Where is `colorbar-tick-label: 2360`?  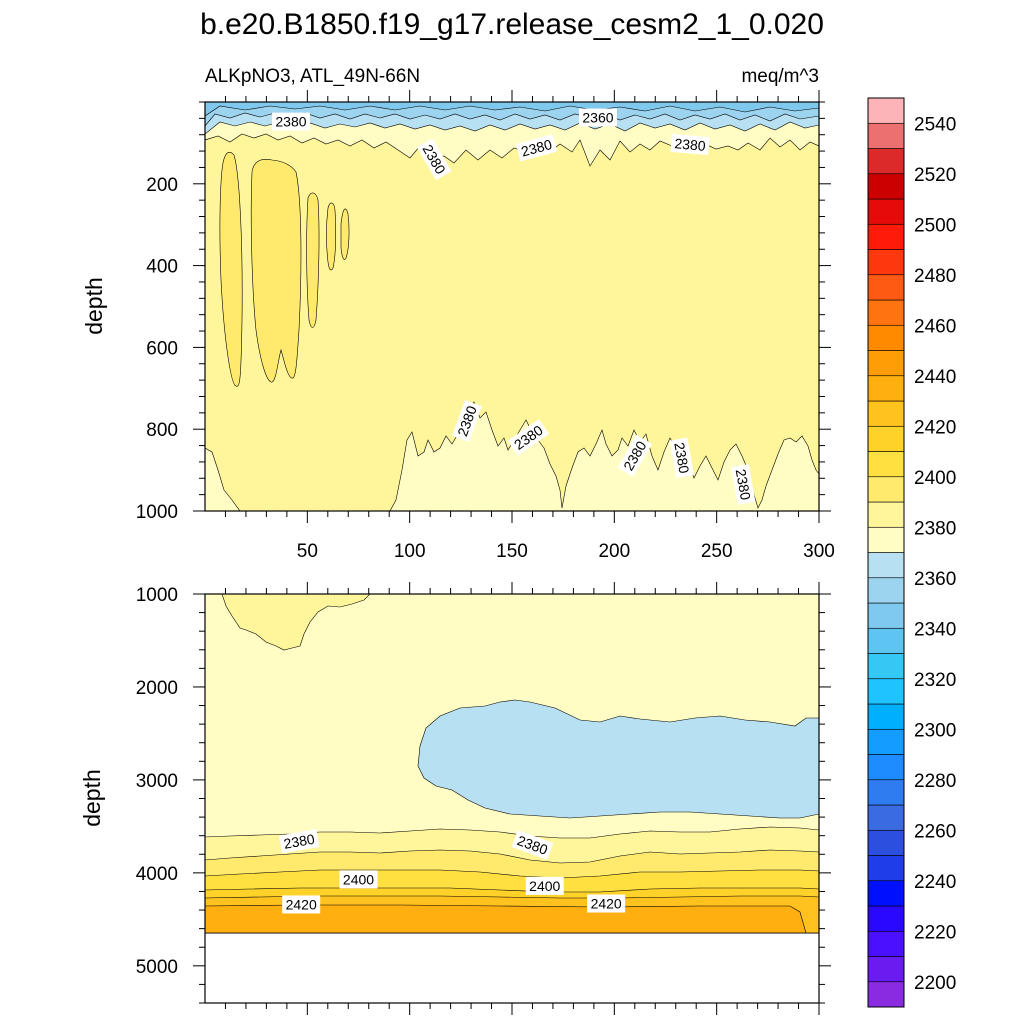 colorbar-tick-label: 2360 is located at coordinates (935, 579).